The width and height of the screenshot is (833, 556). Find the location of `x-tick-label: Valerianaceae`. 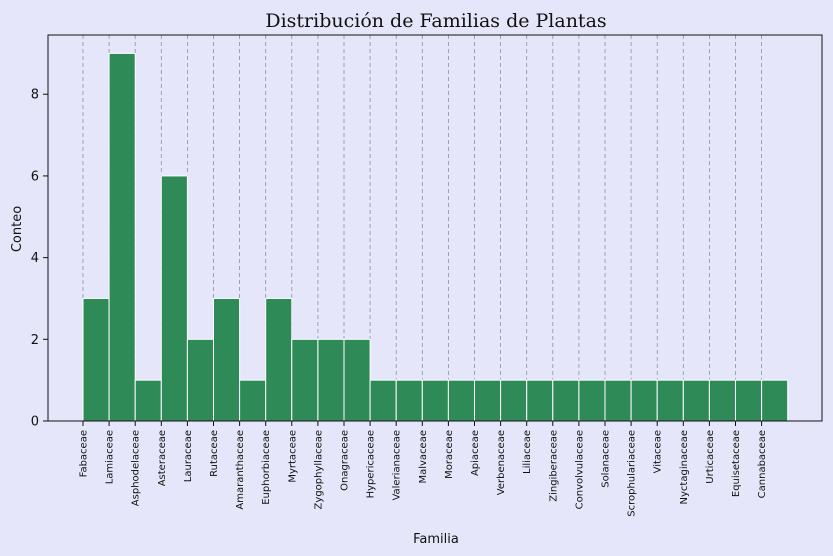

x-tick-label: Valerianaceae is located at coordinates (397, 465).